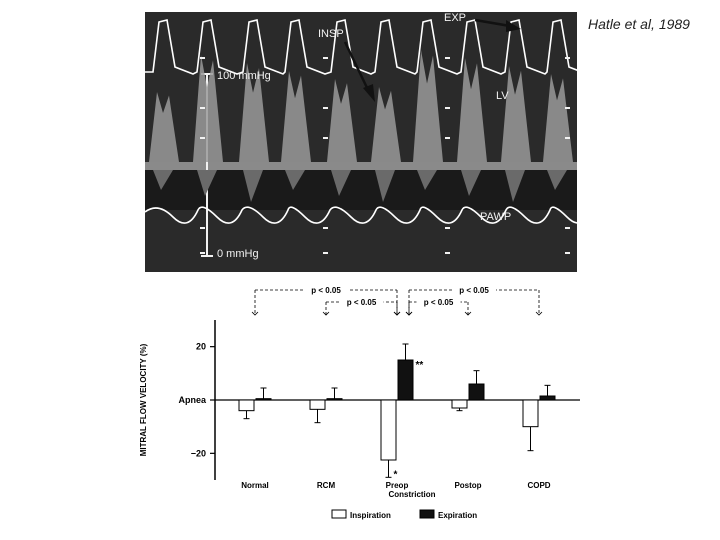 The image size is (720, 540). I want to click on scale-top-label: 100 mmHg, so click(244, 76).